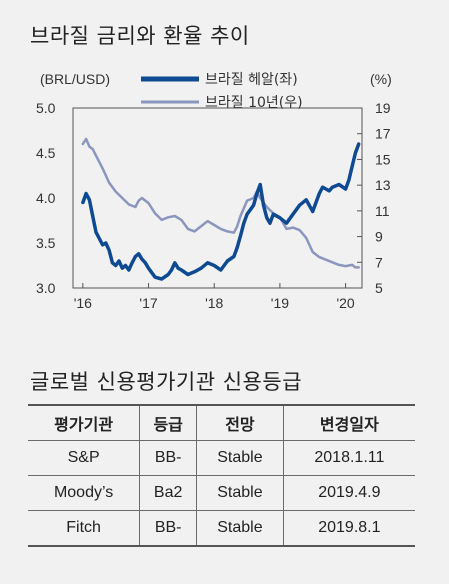  I want to click on table-header-row: 평가기관 등급 전망 변경일자, so click(221, 422).